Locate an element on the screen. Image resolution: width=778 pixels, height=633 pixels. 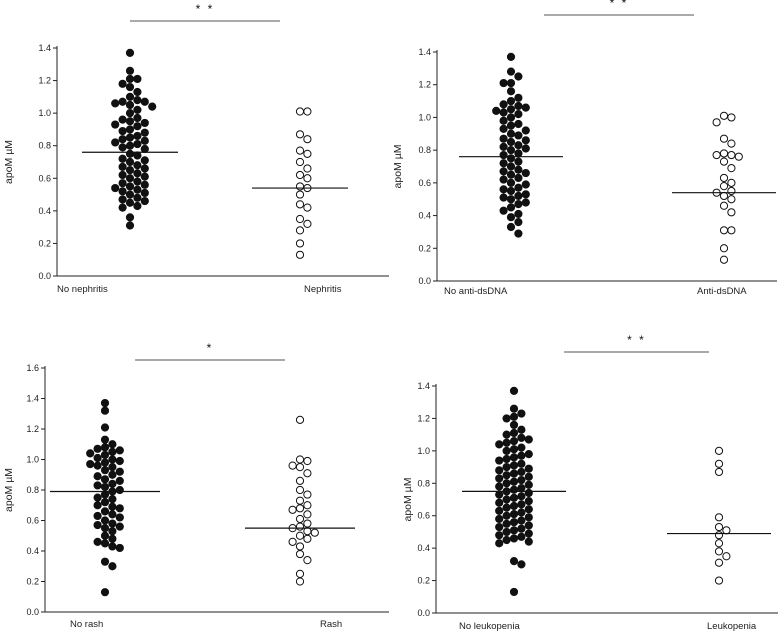
y-tick-label: 1.4 is located at coordinates (44, 48).